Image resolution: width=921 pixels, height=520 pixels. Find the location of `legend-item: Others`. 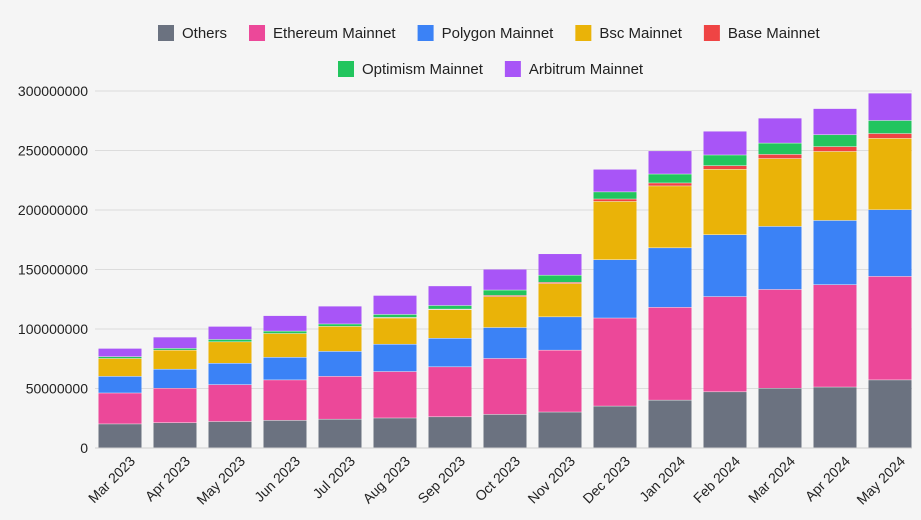

legend-item: Others is located at coordinates (192, 33).